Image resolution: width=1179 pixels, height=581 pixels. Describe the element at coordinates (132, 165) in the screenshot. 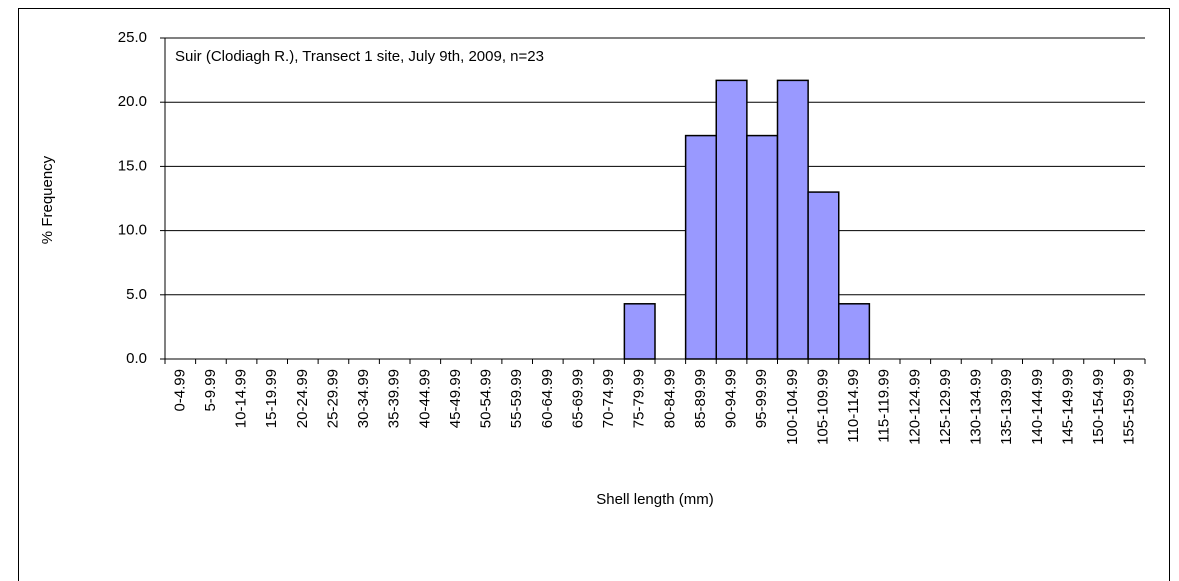

I see `y-tick-label: 15.0` at that location.